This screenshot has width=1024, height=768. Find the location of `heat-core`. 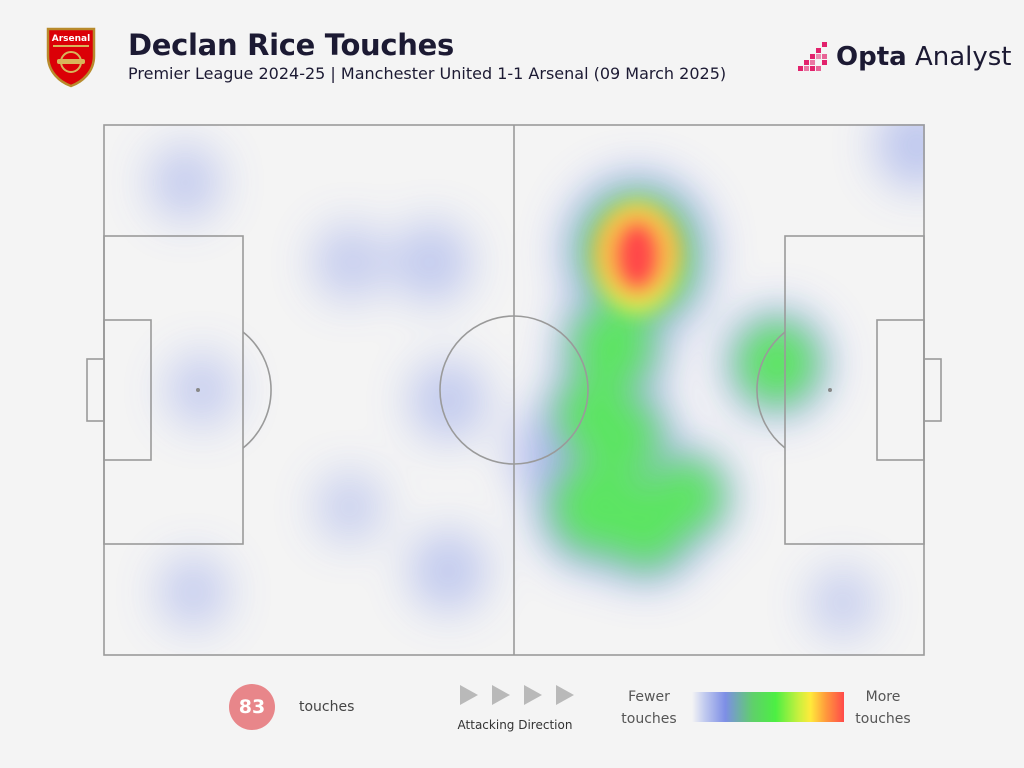

heat-core is located at coordinates (637, 257).